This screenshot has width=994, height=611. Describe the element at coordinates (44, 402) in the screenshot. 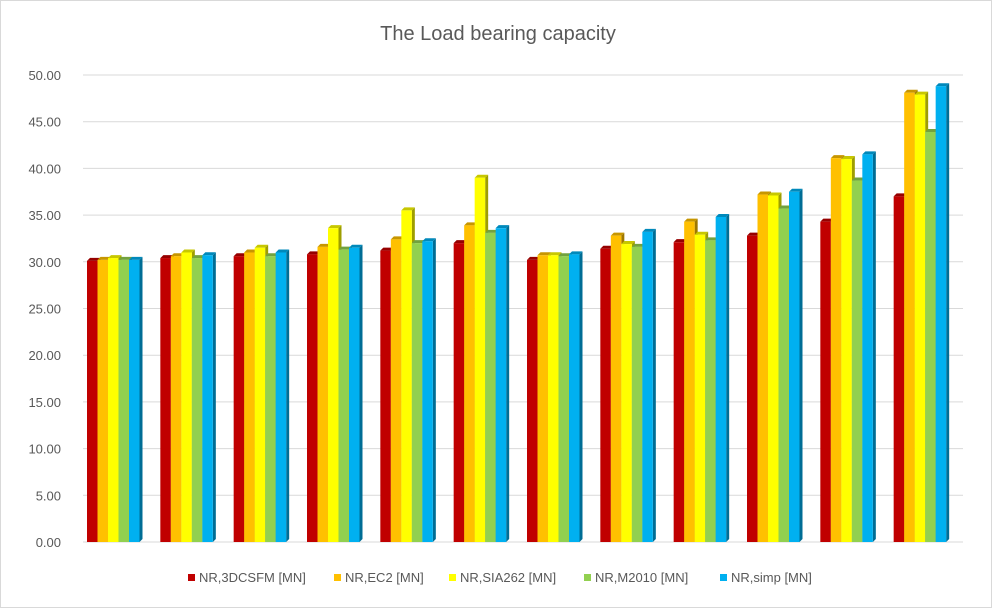

I see `y-tick-label: 15.00` at that location.